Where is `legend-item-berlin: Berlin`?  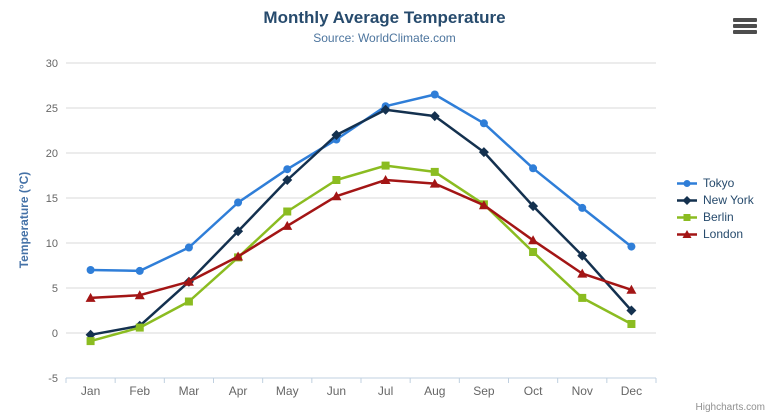
legend-item-berlin: Berlin is located at coordinates (715, 217).